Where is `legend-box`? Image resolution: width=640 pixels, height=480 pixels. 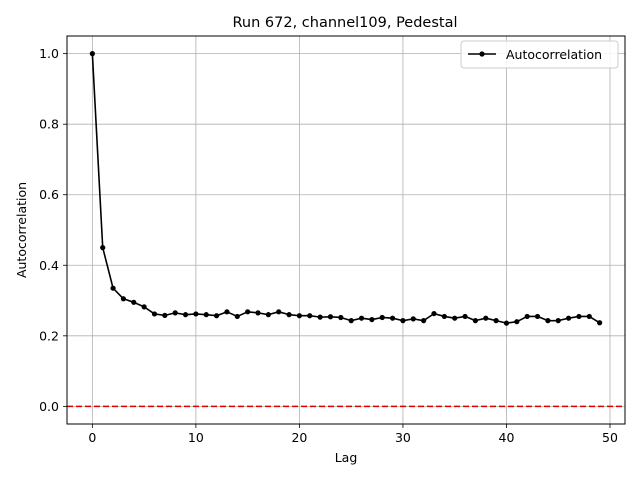 legend-box is located at coordinates (539, 54).